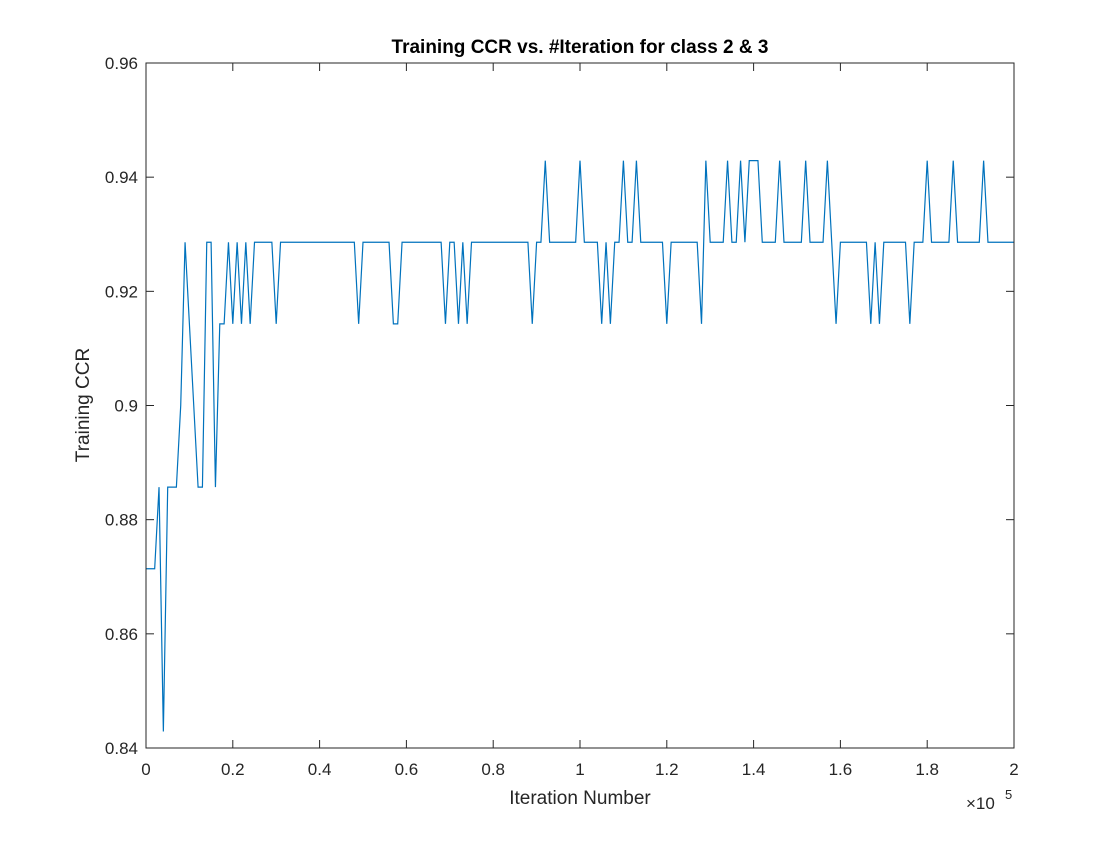 This screenshot has height=845, width=1120. I want to click on x-tick-label: 1, so click(579, 769).